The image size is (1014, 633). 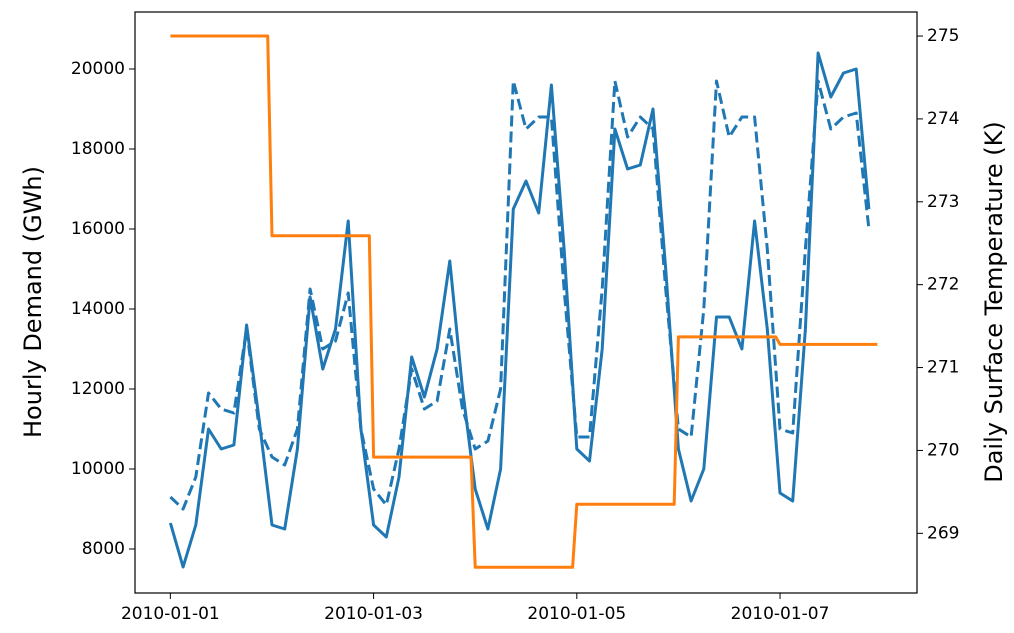 I want to click on x-tick-label: 2010-01-01, so click(x=170, y=614).